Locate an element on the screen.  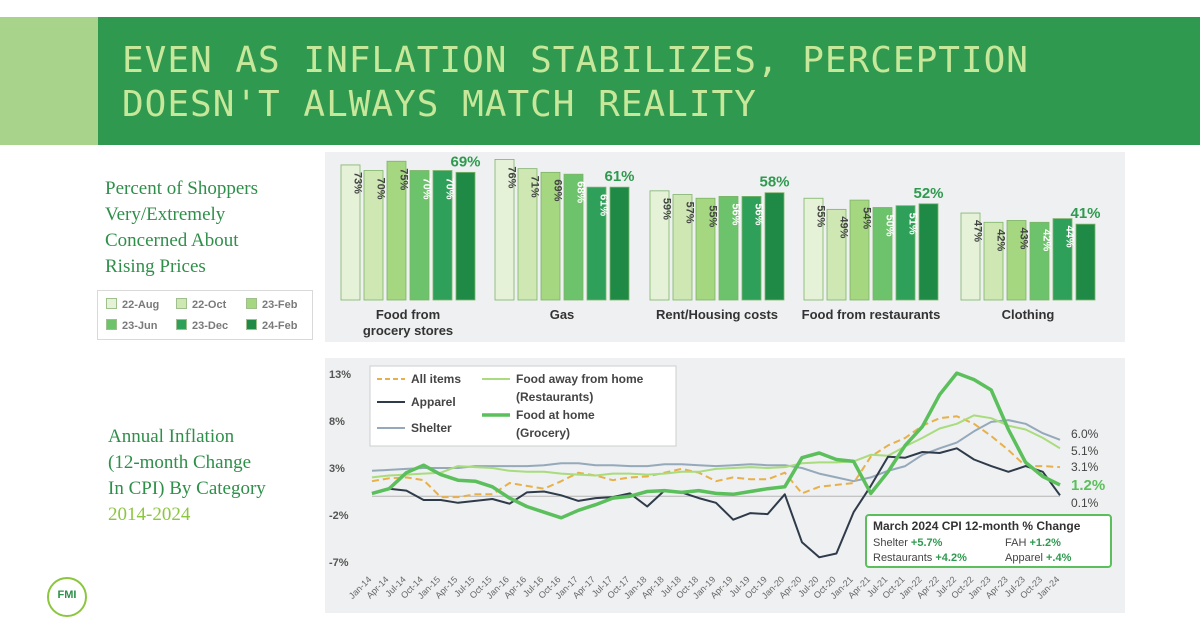
end-value-label: 1.2% is located at coordinates (1088, 485).